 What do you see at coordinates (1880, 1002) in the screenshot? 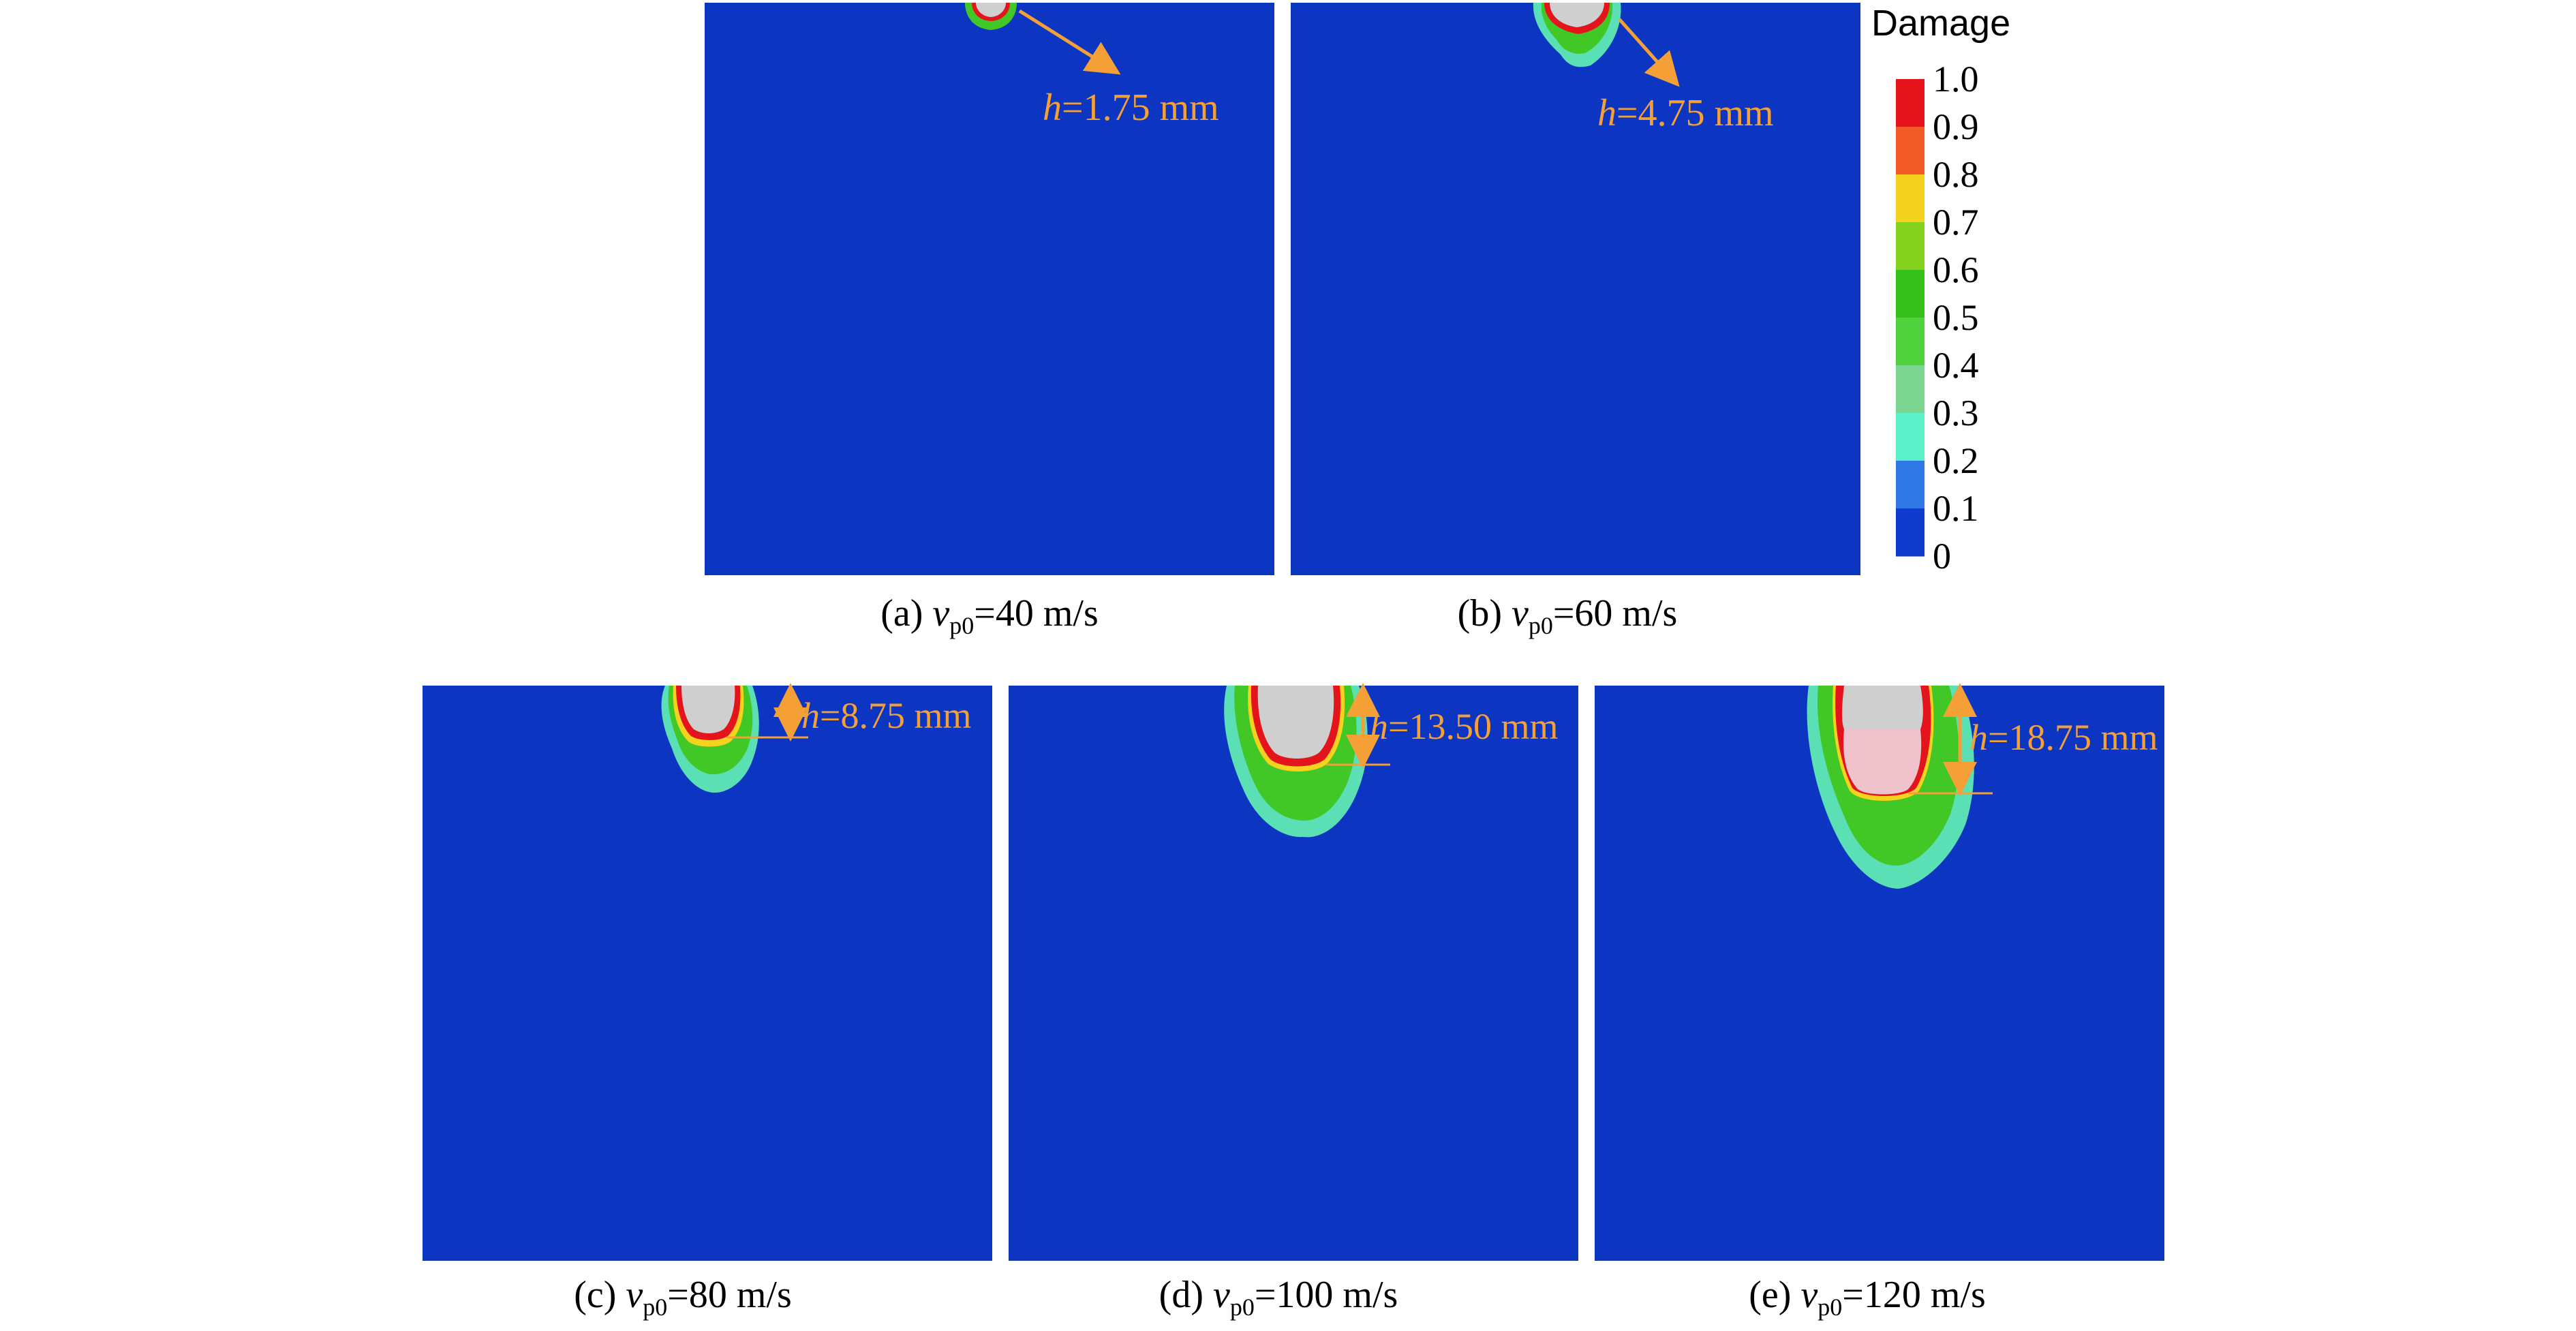
I see `panel-e: h=18.75 mm (e) vp0=120 m/s` at bounding box center [1880, 1002].